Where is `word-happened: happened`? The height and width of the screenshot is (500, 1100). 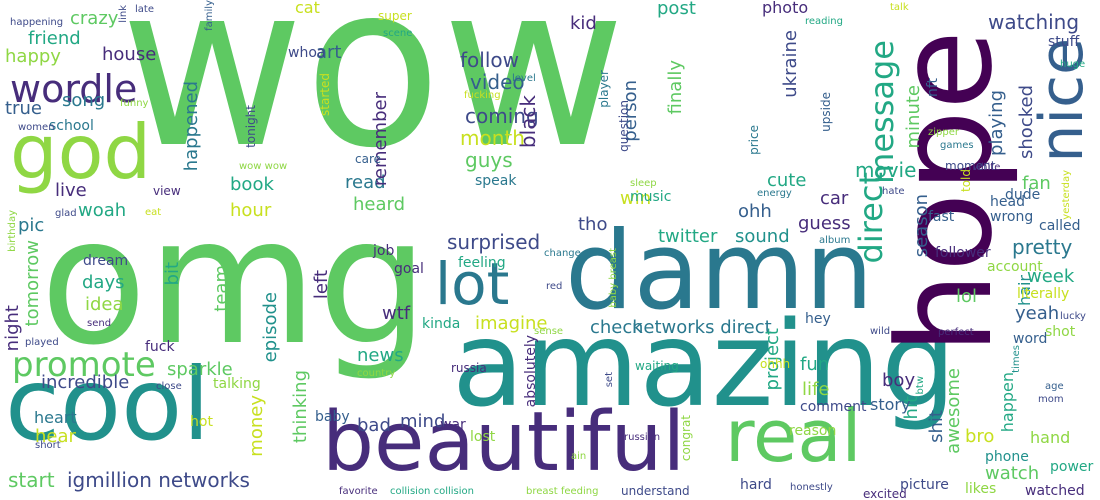 word-happened: happened is located at coordinates (191, 126).